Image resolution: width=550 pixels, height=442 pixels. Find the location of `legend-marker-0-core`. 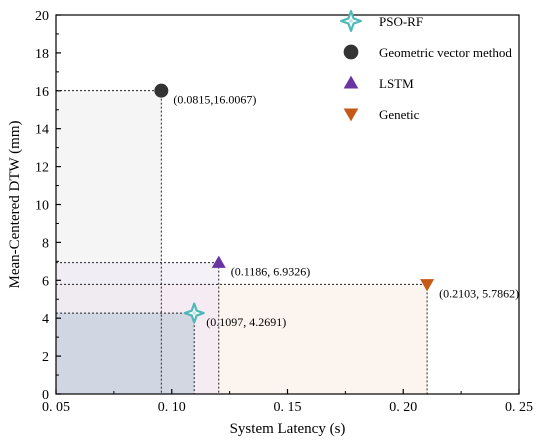

legend-marker-0-core is located at coordinates (351, 21).